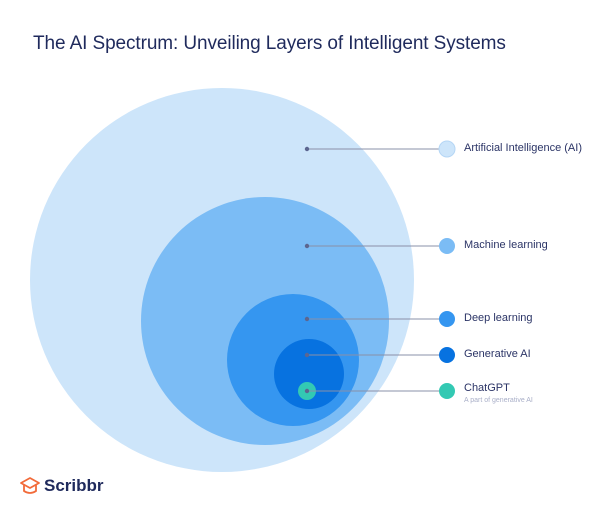  I want to click on graduation-cap-icon, so click(30, 485).